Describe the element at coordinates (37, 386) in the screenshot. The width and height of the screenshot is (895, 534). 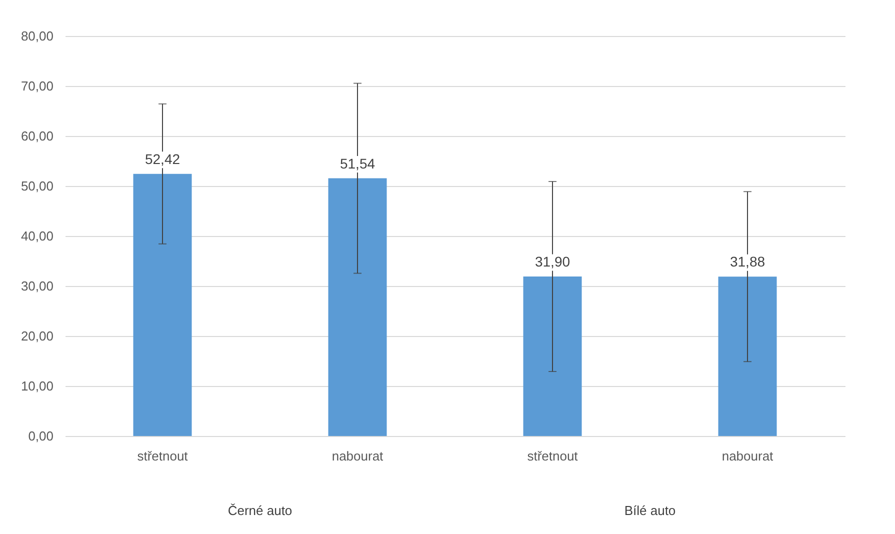
I see `y-tick-label: 10,00` at that location.